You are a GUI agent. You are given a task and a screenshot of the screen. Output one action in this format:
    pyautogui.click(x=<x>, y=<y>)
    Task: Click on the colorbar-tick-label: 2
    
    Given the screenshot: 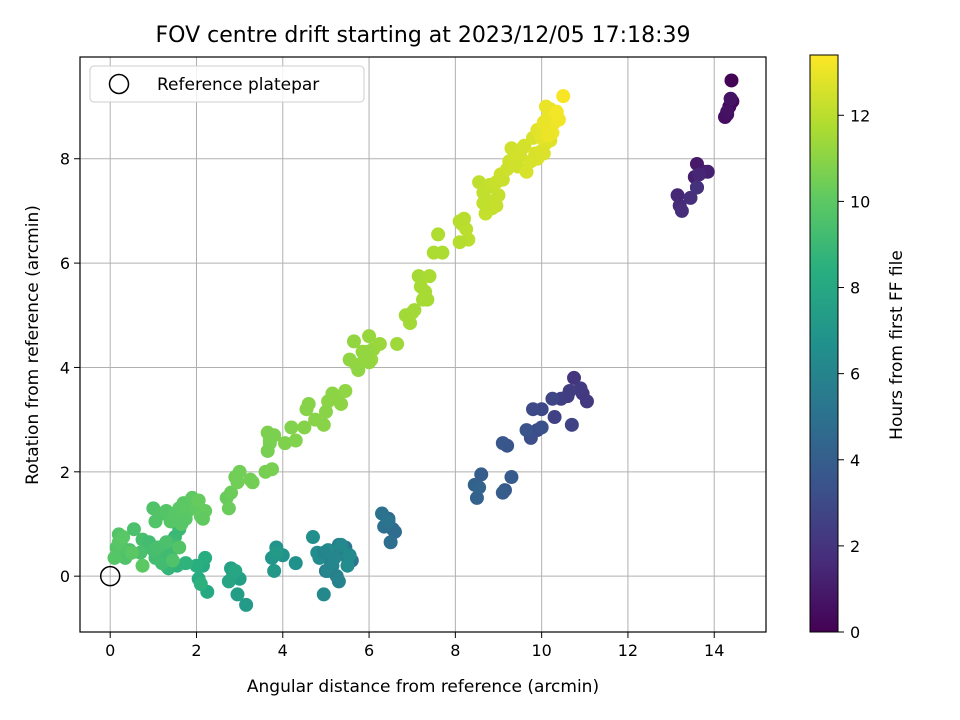 What is the action you would take?
    pyautogui.click(x=855, y=546)
    